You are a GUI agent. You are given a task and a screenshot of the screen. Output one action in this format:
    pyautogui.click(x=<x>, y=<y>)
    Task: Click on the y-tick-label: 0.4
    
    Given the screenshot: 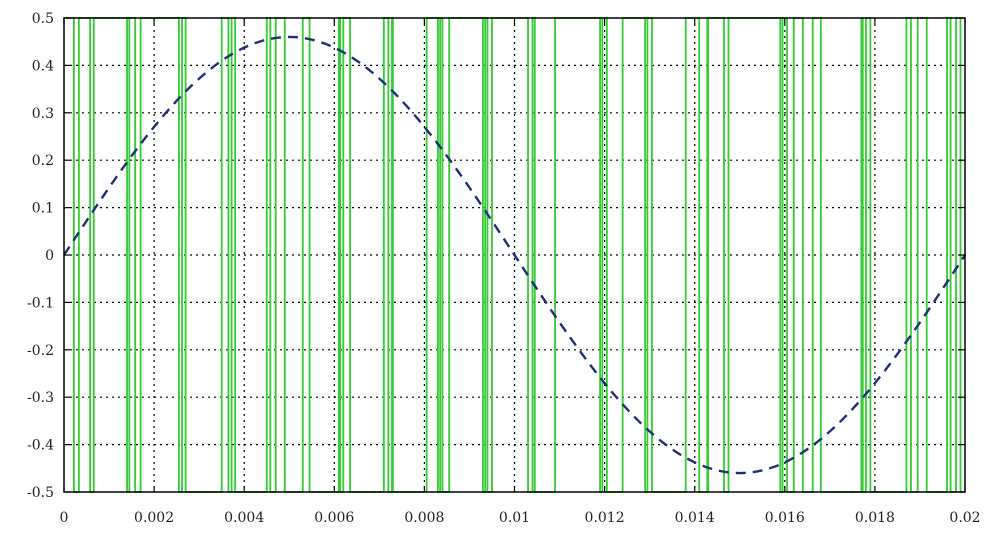 What is the action you would take?
    pyautogui.click(x=43, y=66)
    